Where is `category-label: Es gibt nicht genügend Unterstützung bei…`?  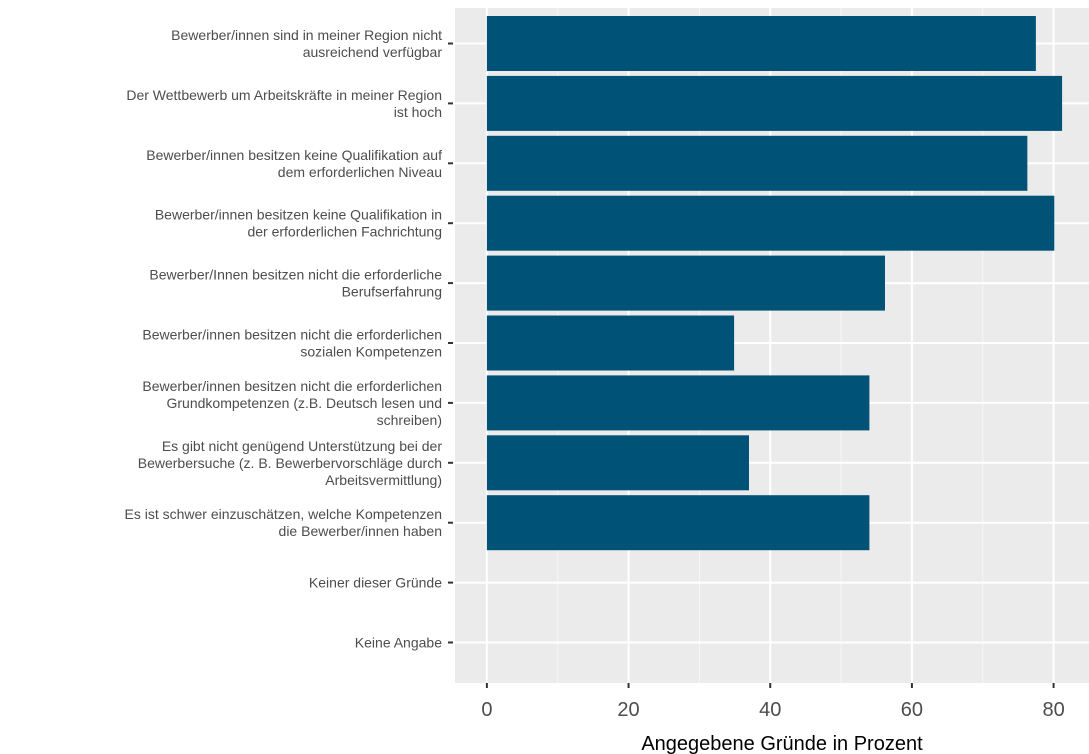 category-label: Es gibt nicht genügend Unterstützung bei… is located at coordinates (302, 446).